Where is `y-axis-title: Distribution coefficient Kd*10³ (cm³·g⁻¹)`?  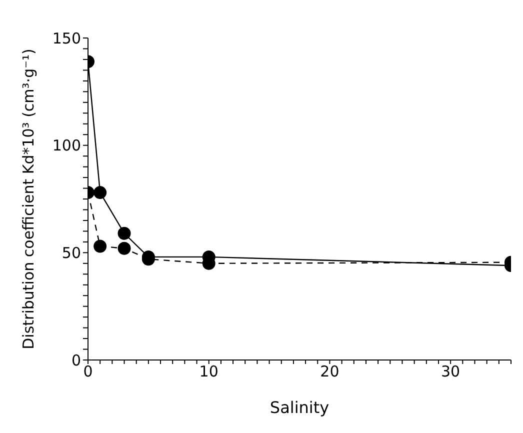 y-axis-title: Distribution coefficient Kd*10³ (cm³·g⁻¹) is located at coordinates (28, 199).